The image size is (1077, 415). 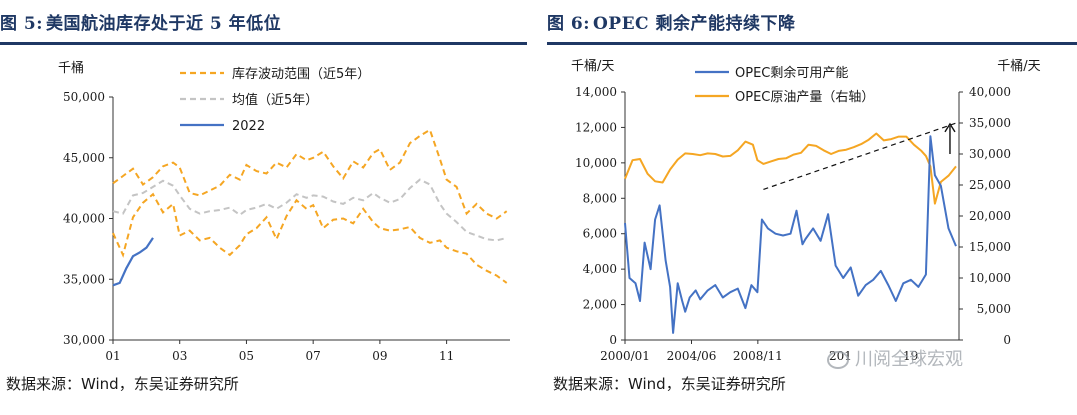 I want to click on figure-number: 图 5:, so click(x=22, y=24).